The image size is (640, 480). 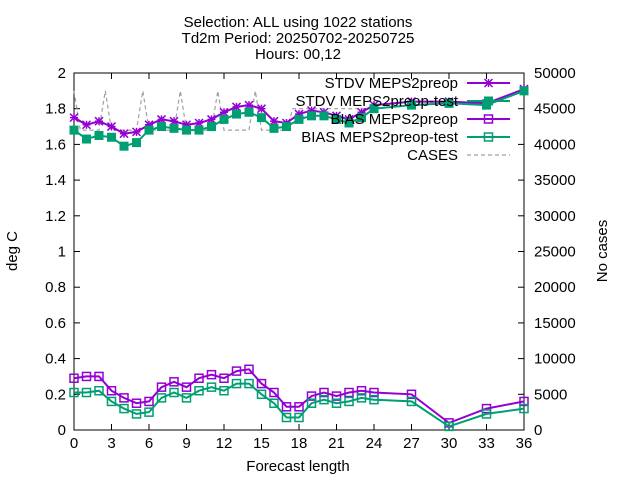 I want to click on y-tick-label-6: 1.2, so click(x=55, y=216).